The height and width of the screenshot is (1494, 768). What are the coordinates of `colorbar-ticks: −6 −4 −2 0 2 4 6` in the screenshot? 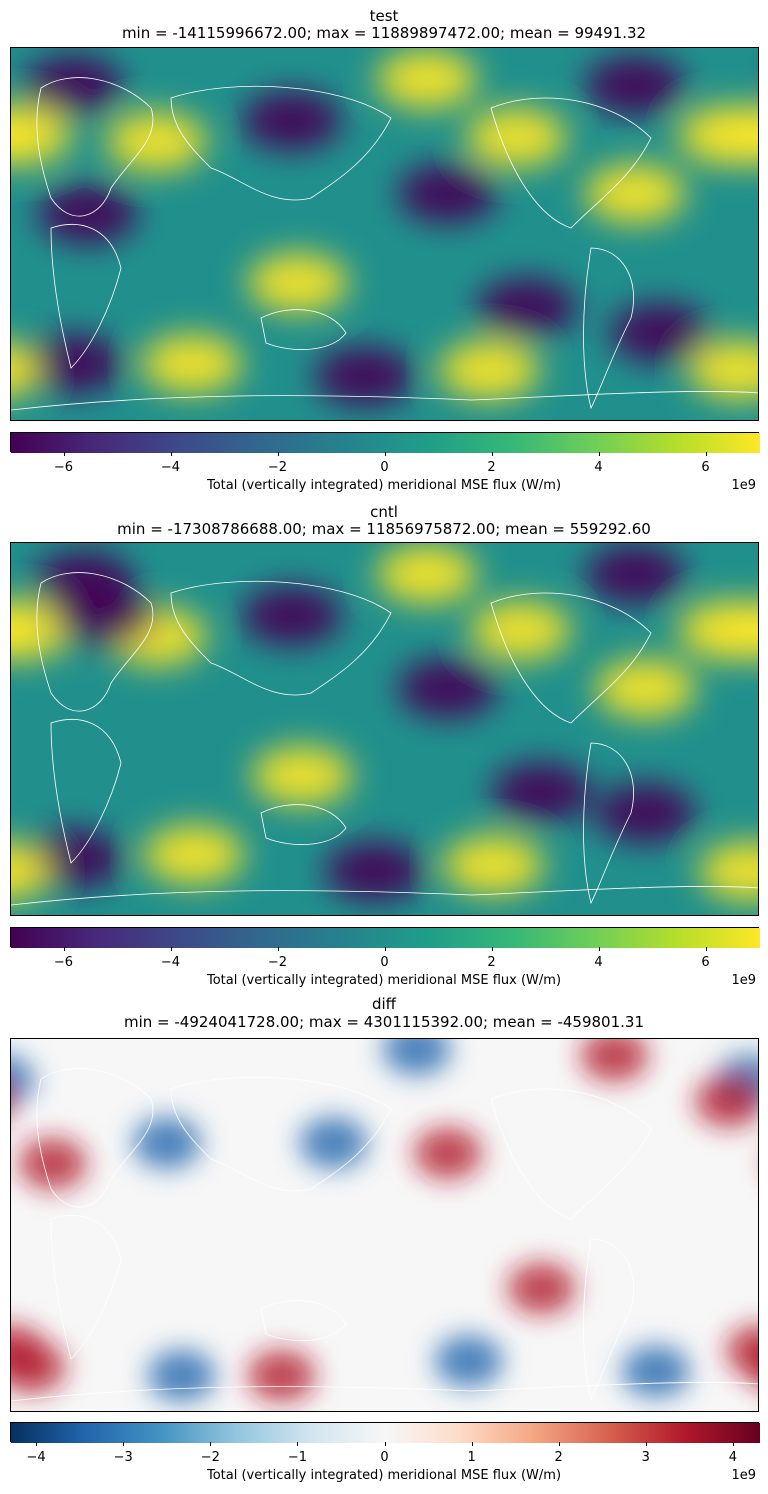 It's located at (384, 962).